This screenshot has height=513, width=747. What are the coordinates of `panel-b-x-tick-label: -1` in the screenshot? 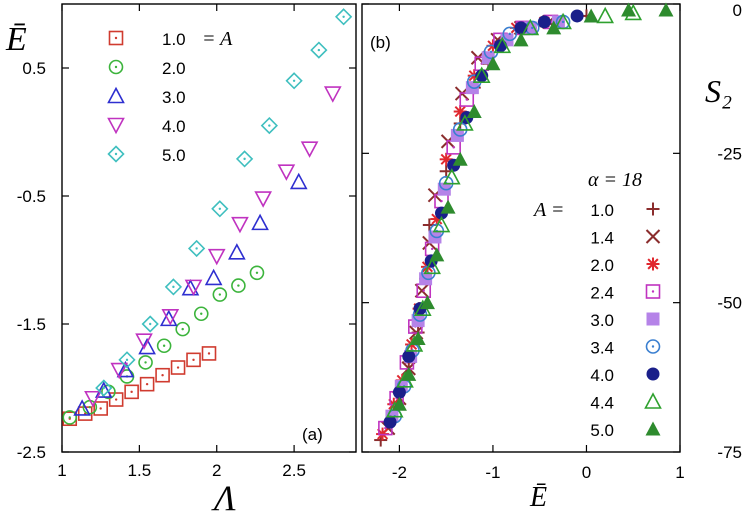 It's located at (492, 472).